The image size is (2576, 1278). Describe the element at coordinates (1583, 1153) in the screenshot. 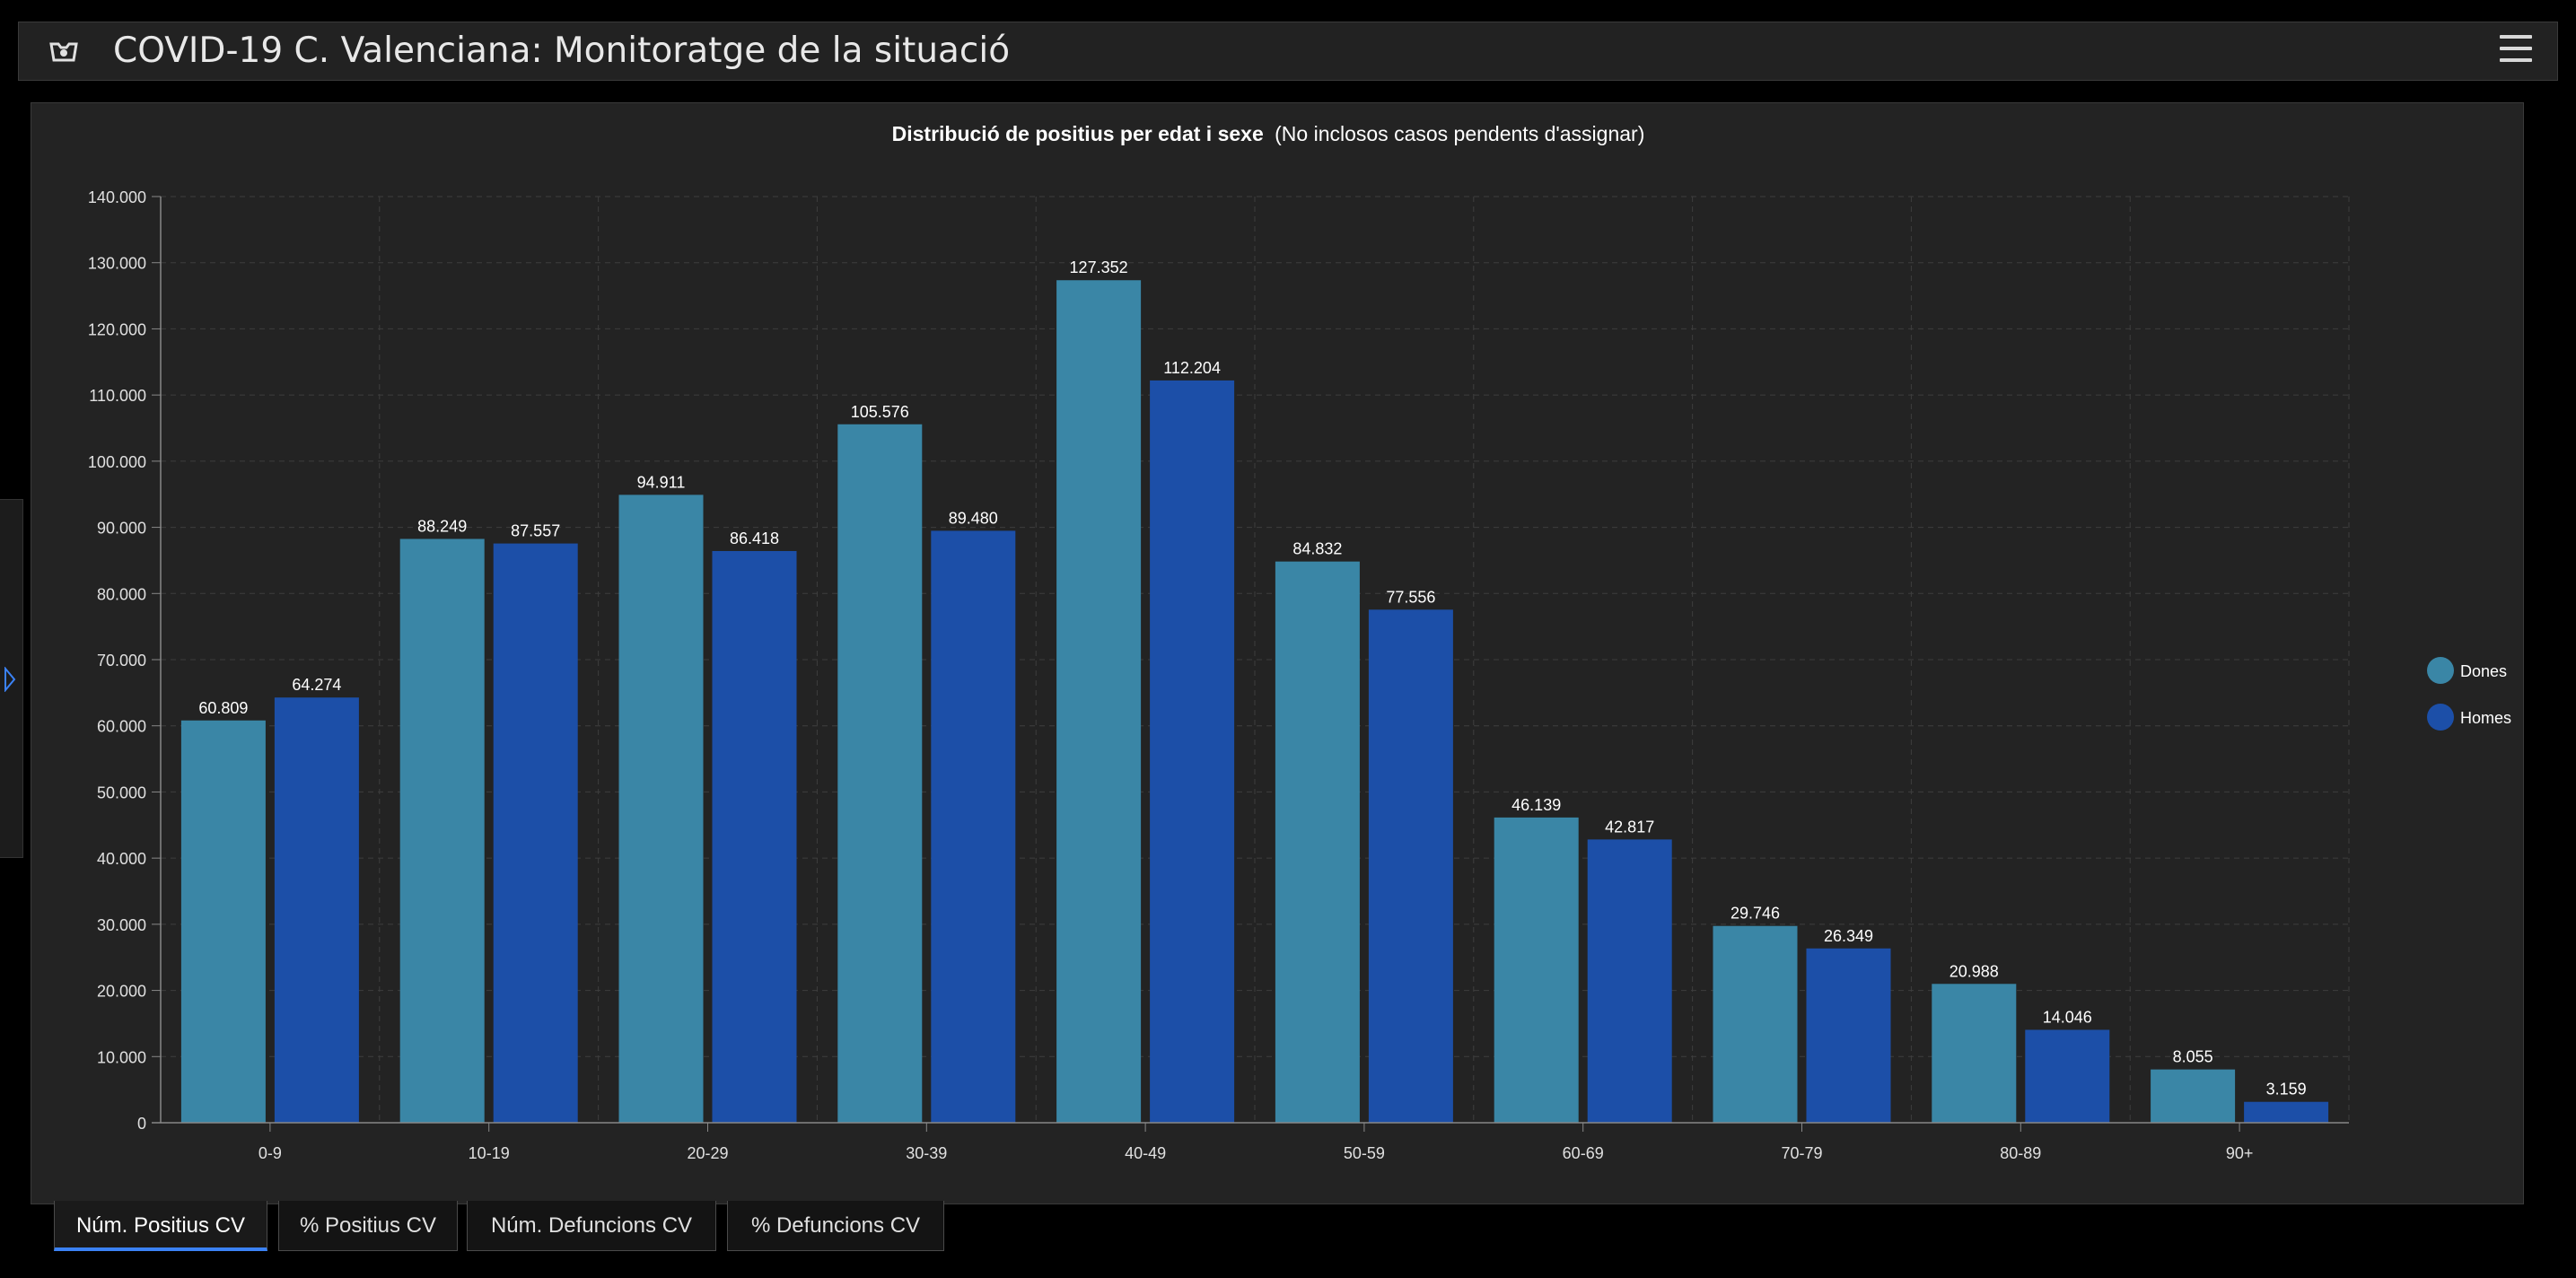

I see `x-tick-label: 60-69` at that location.